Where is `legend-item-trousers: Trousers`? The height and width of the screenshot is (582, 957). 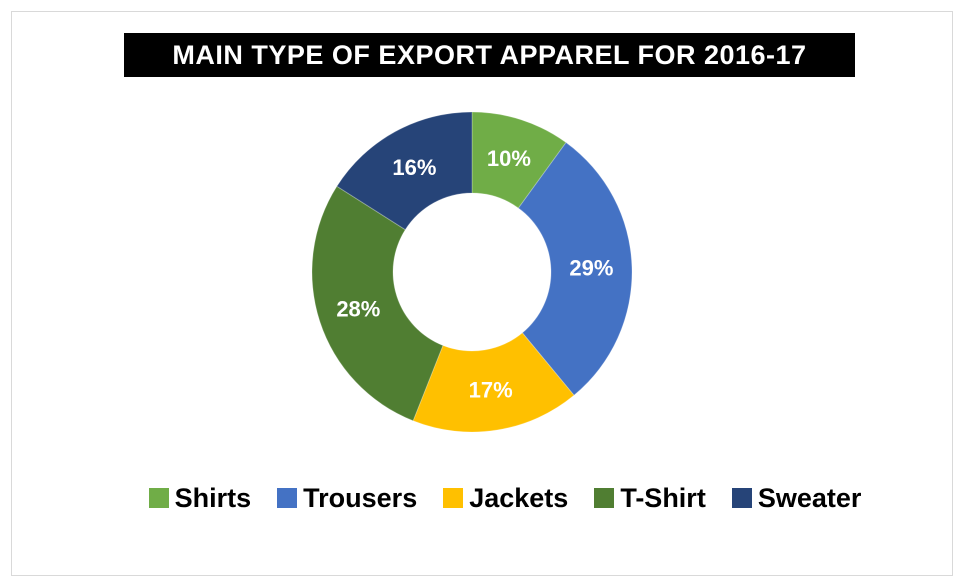 legend-item-trousers: Trousers is located at coordinates (347, 498).